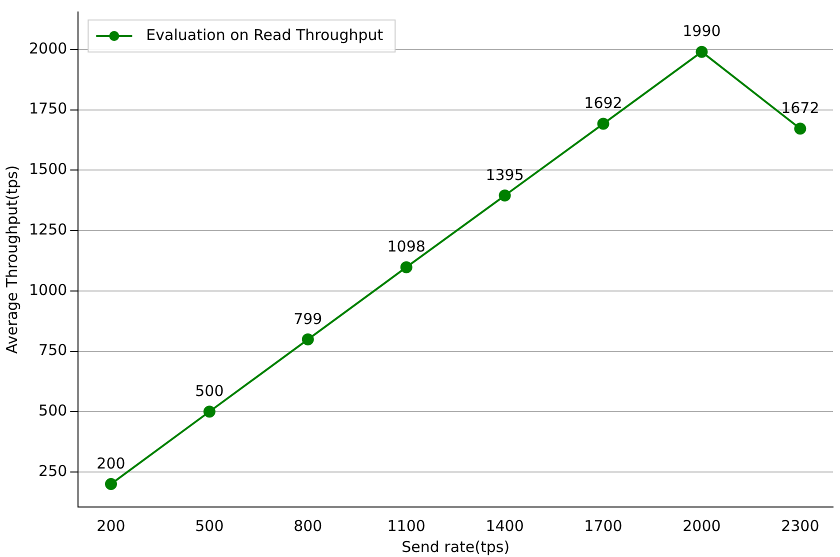 The height and width of the screenshot is (557, 840). What do you see at coordinates (209, 391) in the screenshot?
I see `data-label: 500` at bounding box center [209, 391].